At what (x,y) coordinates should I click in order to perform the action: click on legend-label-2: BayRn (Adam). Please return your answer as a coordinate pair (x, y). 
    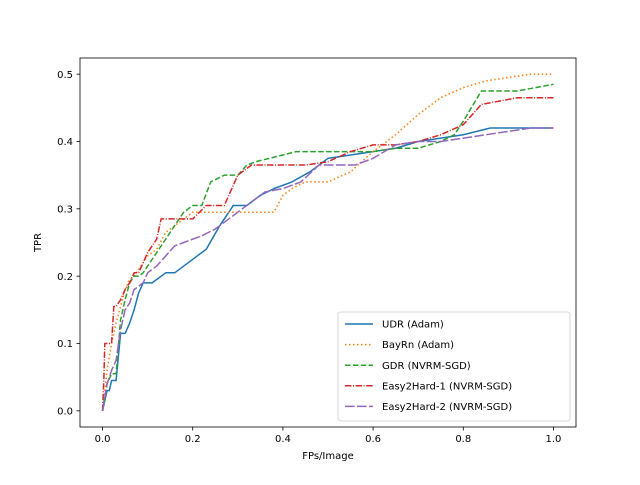
    Looking at the image, I should click on (418, 345).